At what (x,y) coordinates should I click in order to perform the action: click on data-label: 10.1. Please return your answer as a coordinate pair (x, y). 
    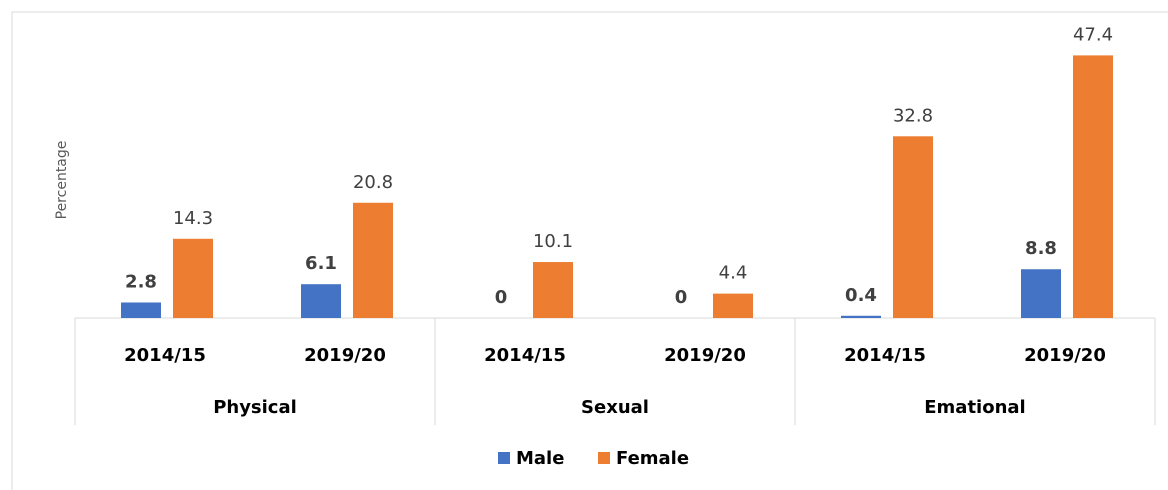
    Looking at the image, I should click on (553, 241).